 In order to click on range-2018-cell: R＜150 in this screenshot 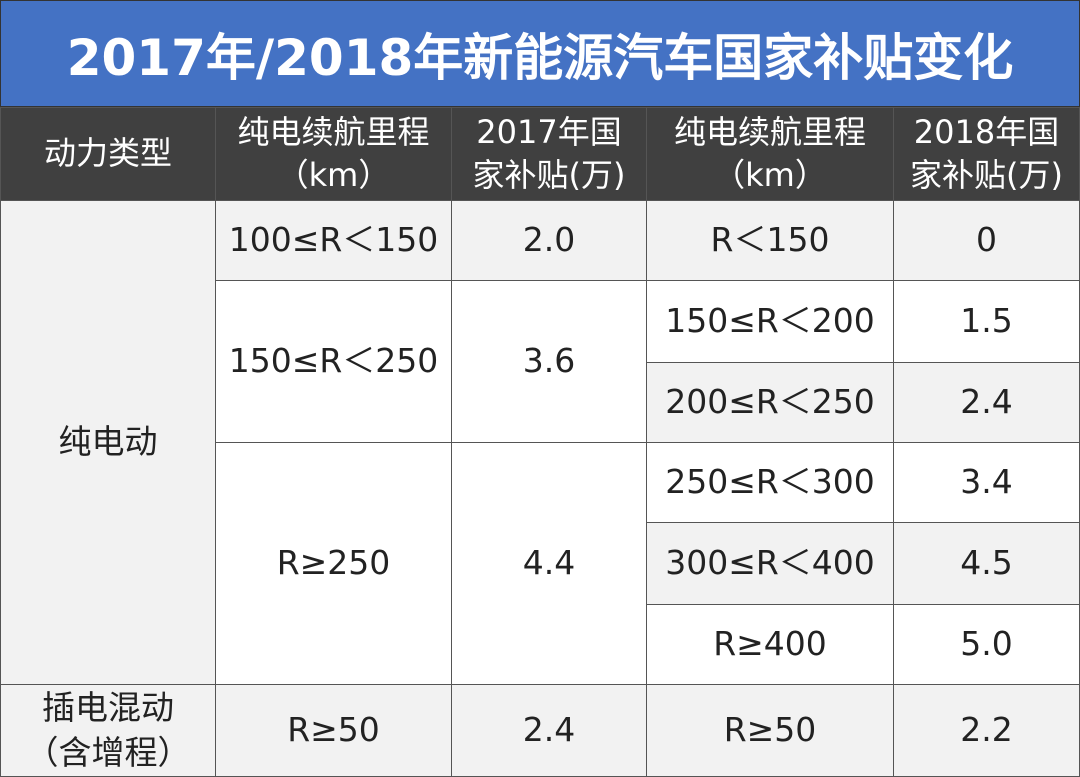, I will do `click(770, 240)`.